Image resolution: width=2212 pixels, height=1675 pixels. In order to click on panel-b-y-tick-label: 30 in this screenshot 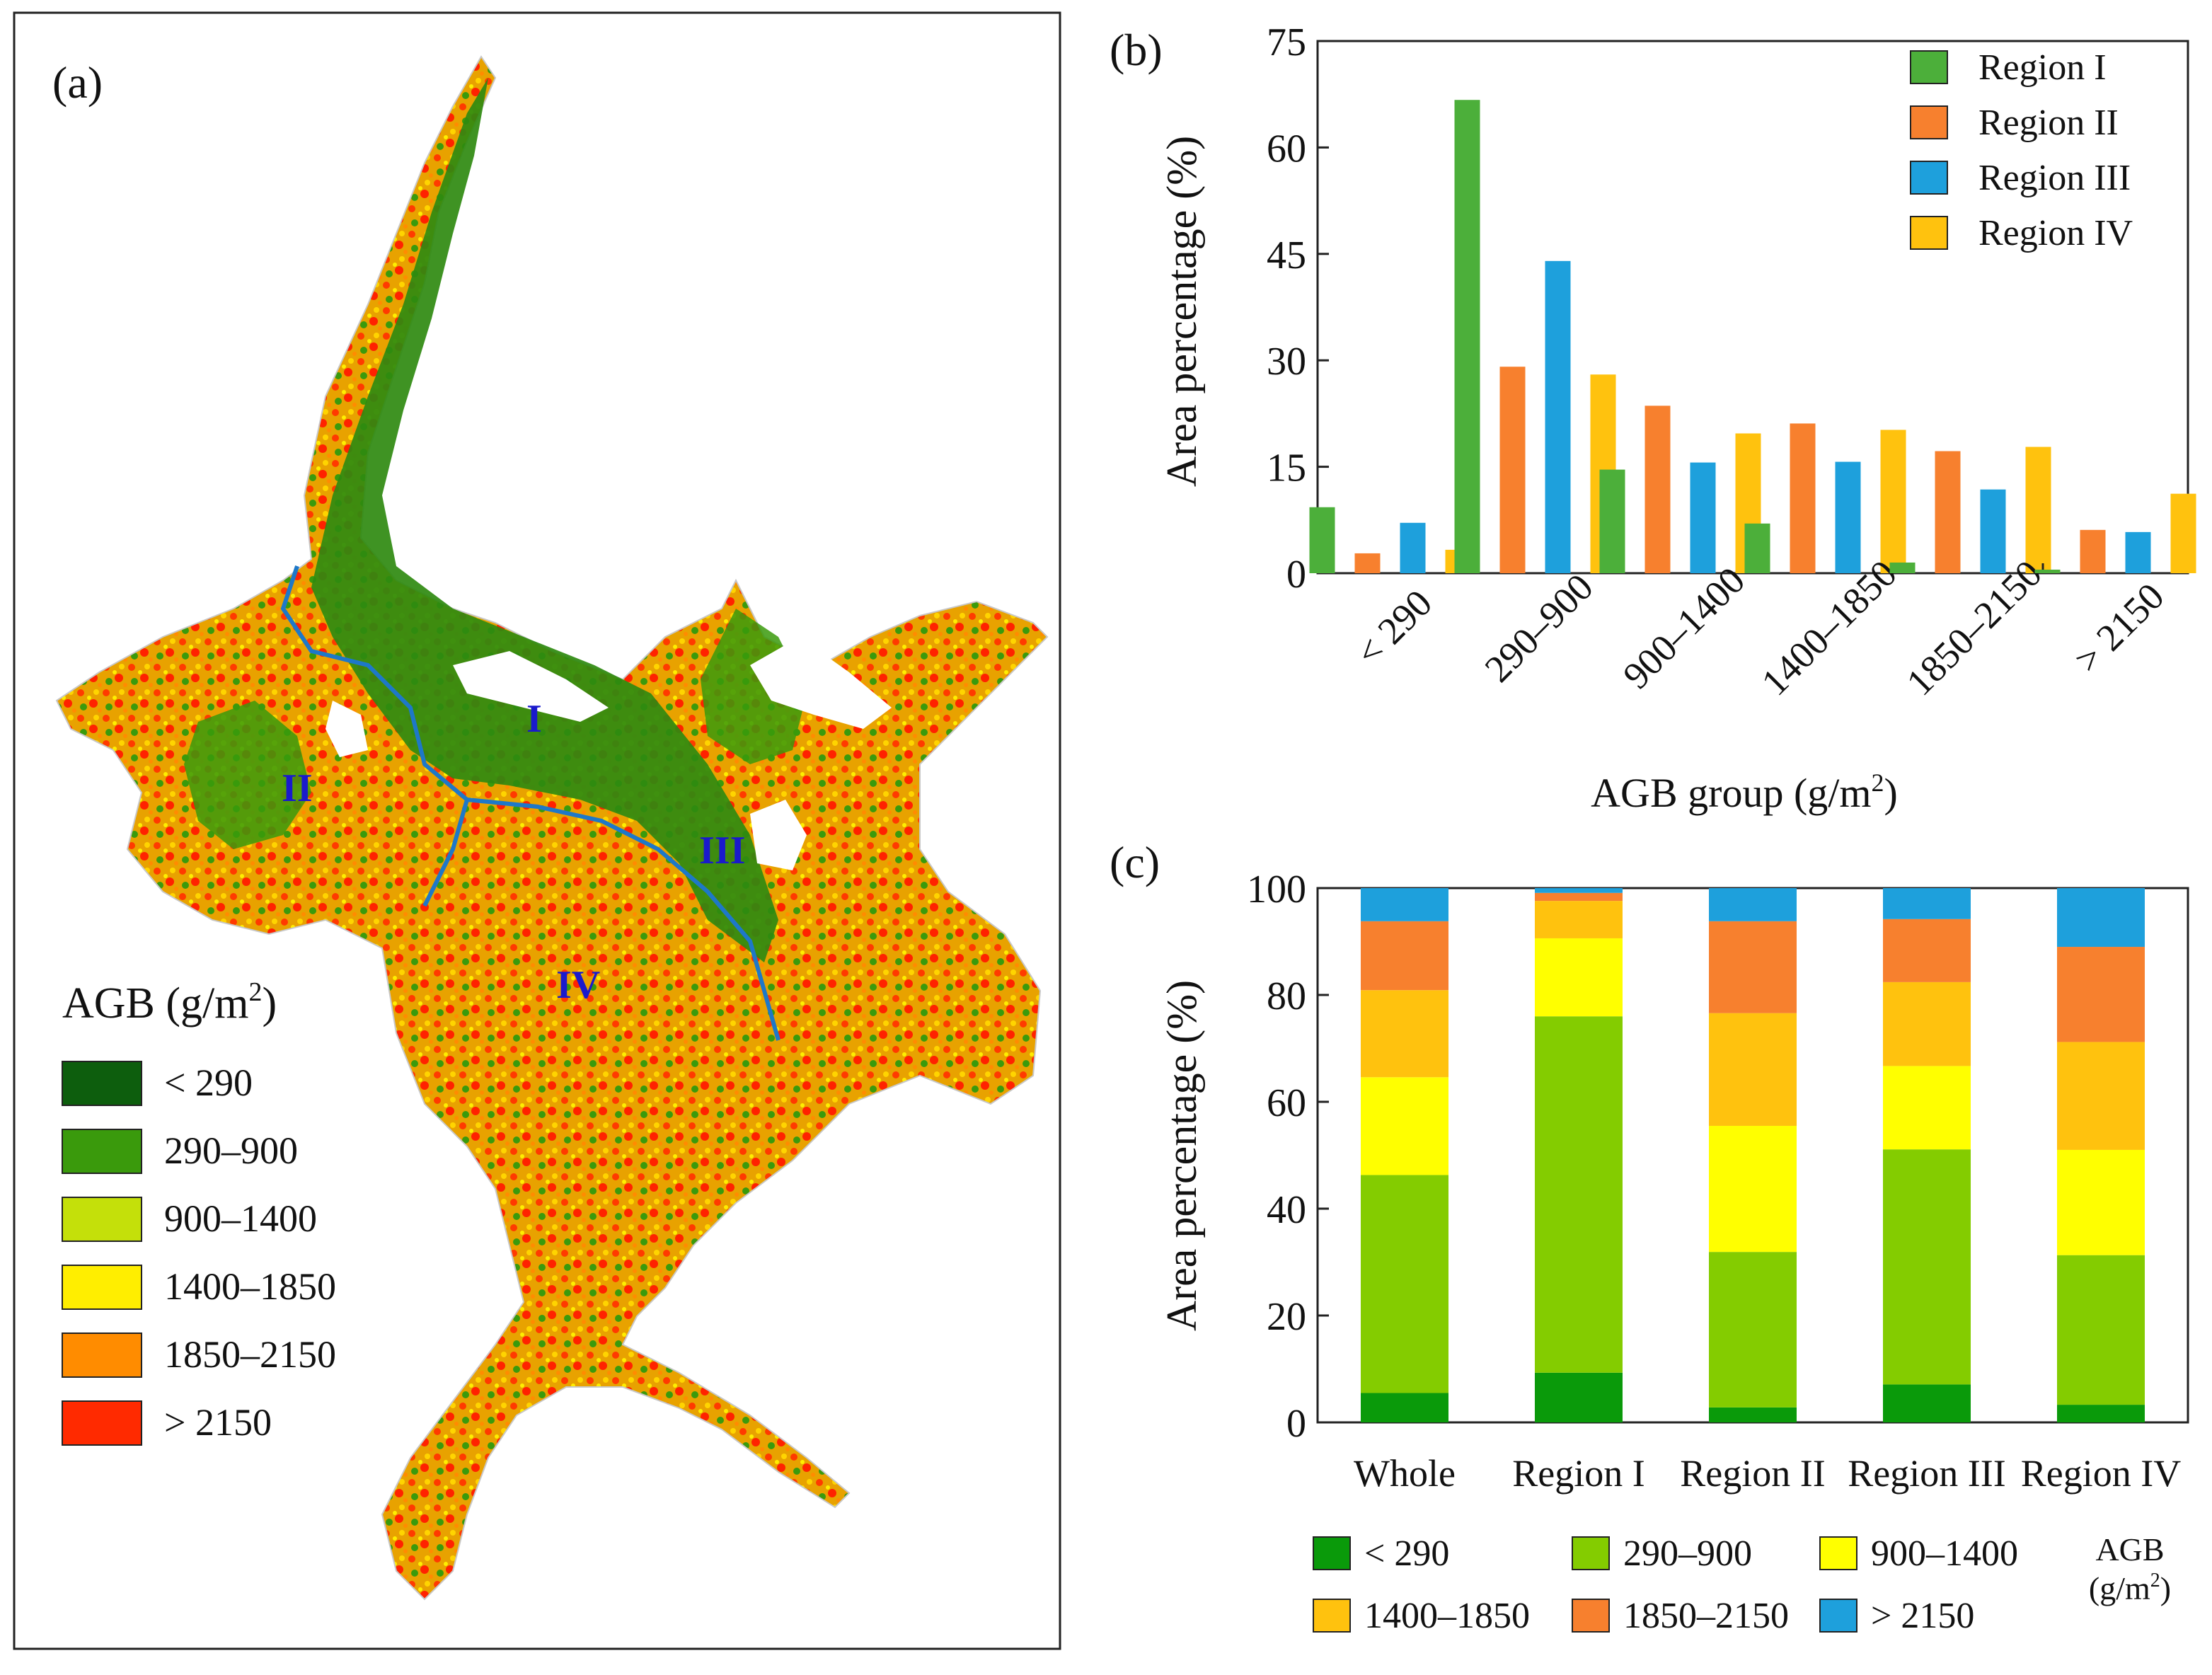, I will do `click(1286, 362)`.